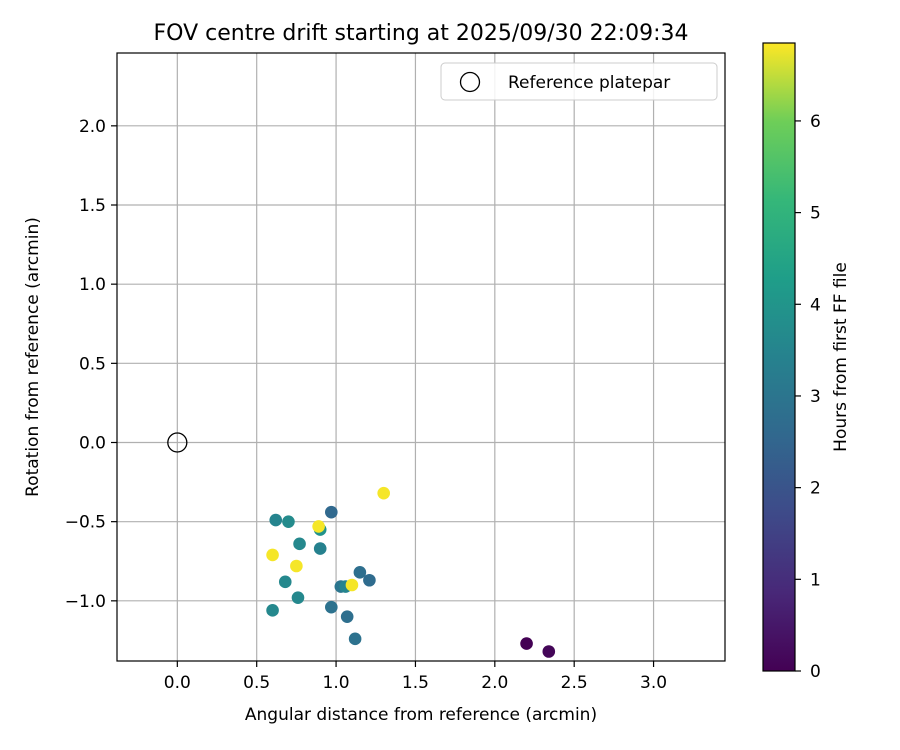  What do you see at coordinates (815, 214) in the screenshot?
I see `colorbar-tick-label: 5` at bounding box center [815, 214].